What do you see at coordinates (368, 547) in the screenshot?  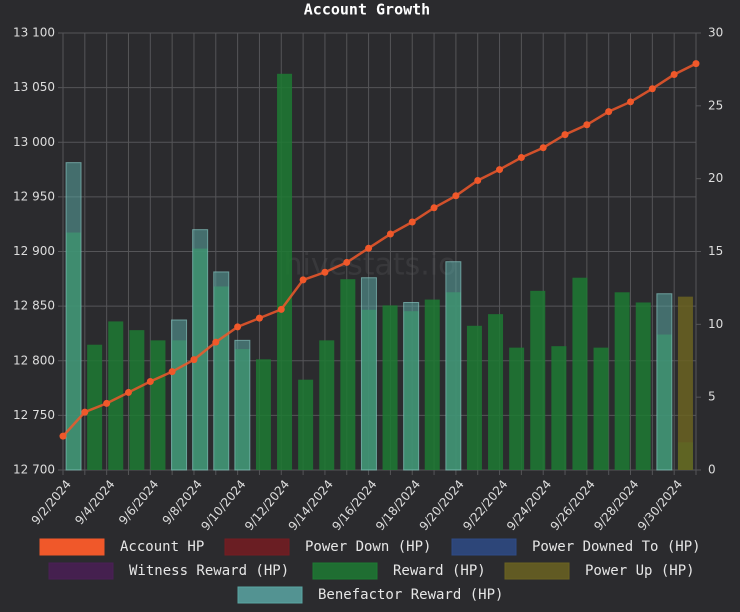 I see `legend-label: Power Down (HP)` at bounding box center [368, 547].